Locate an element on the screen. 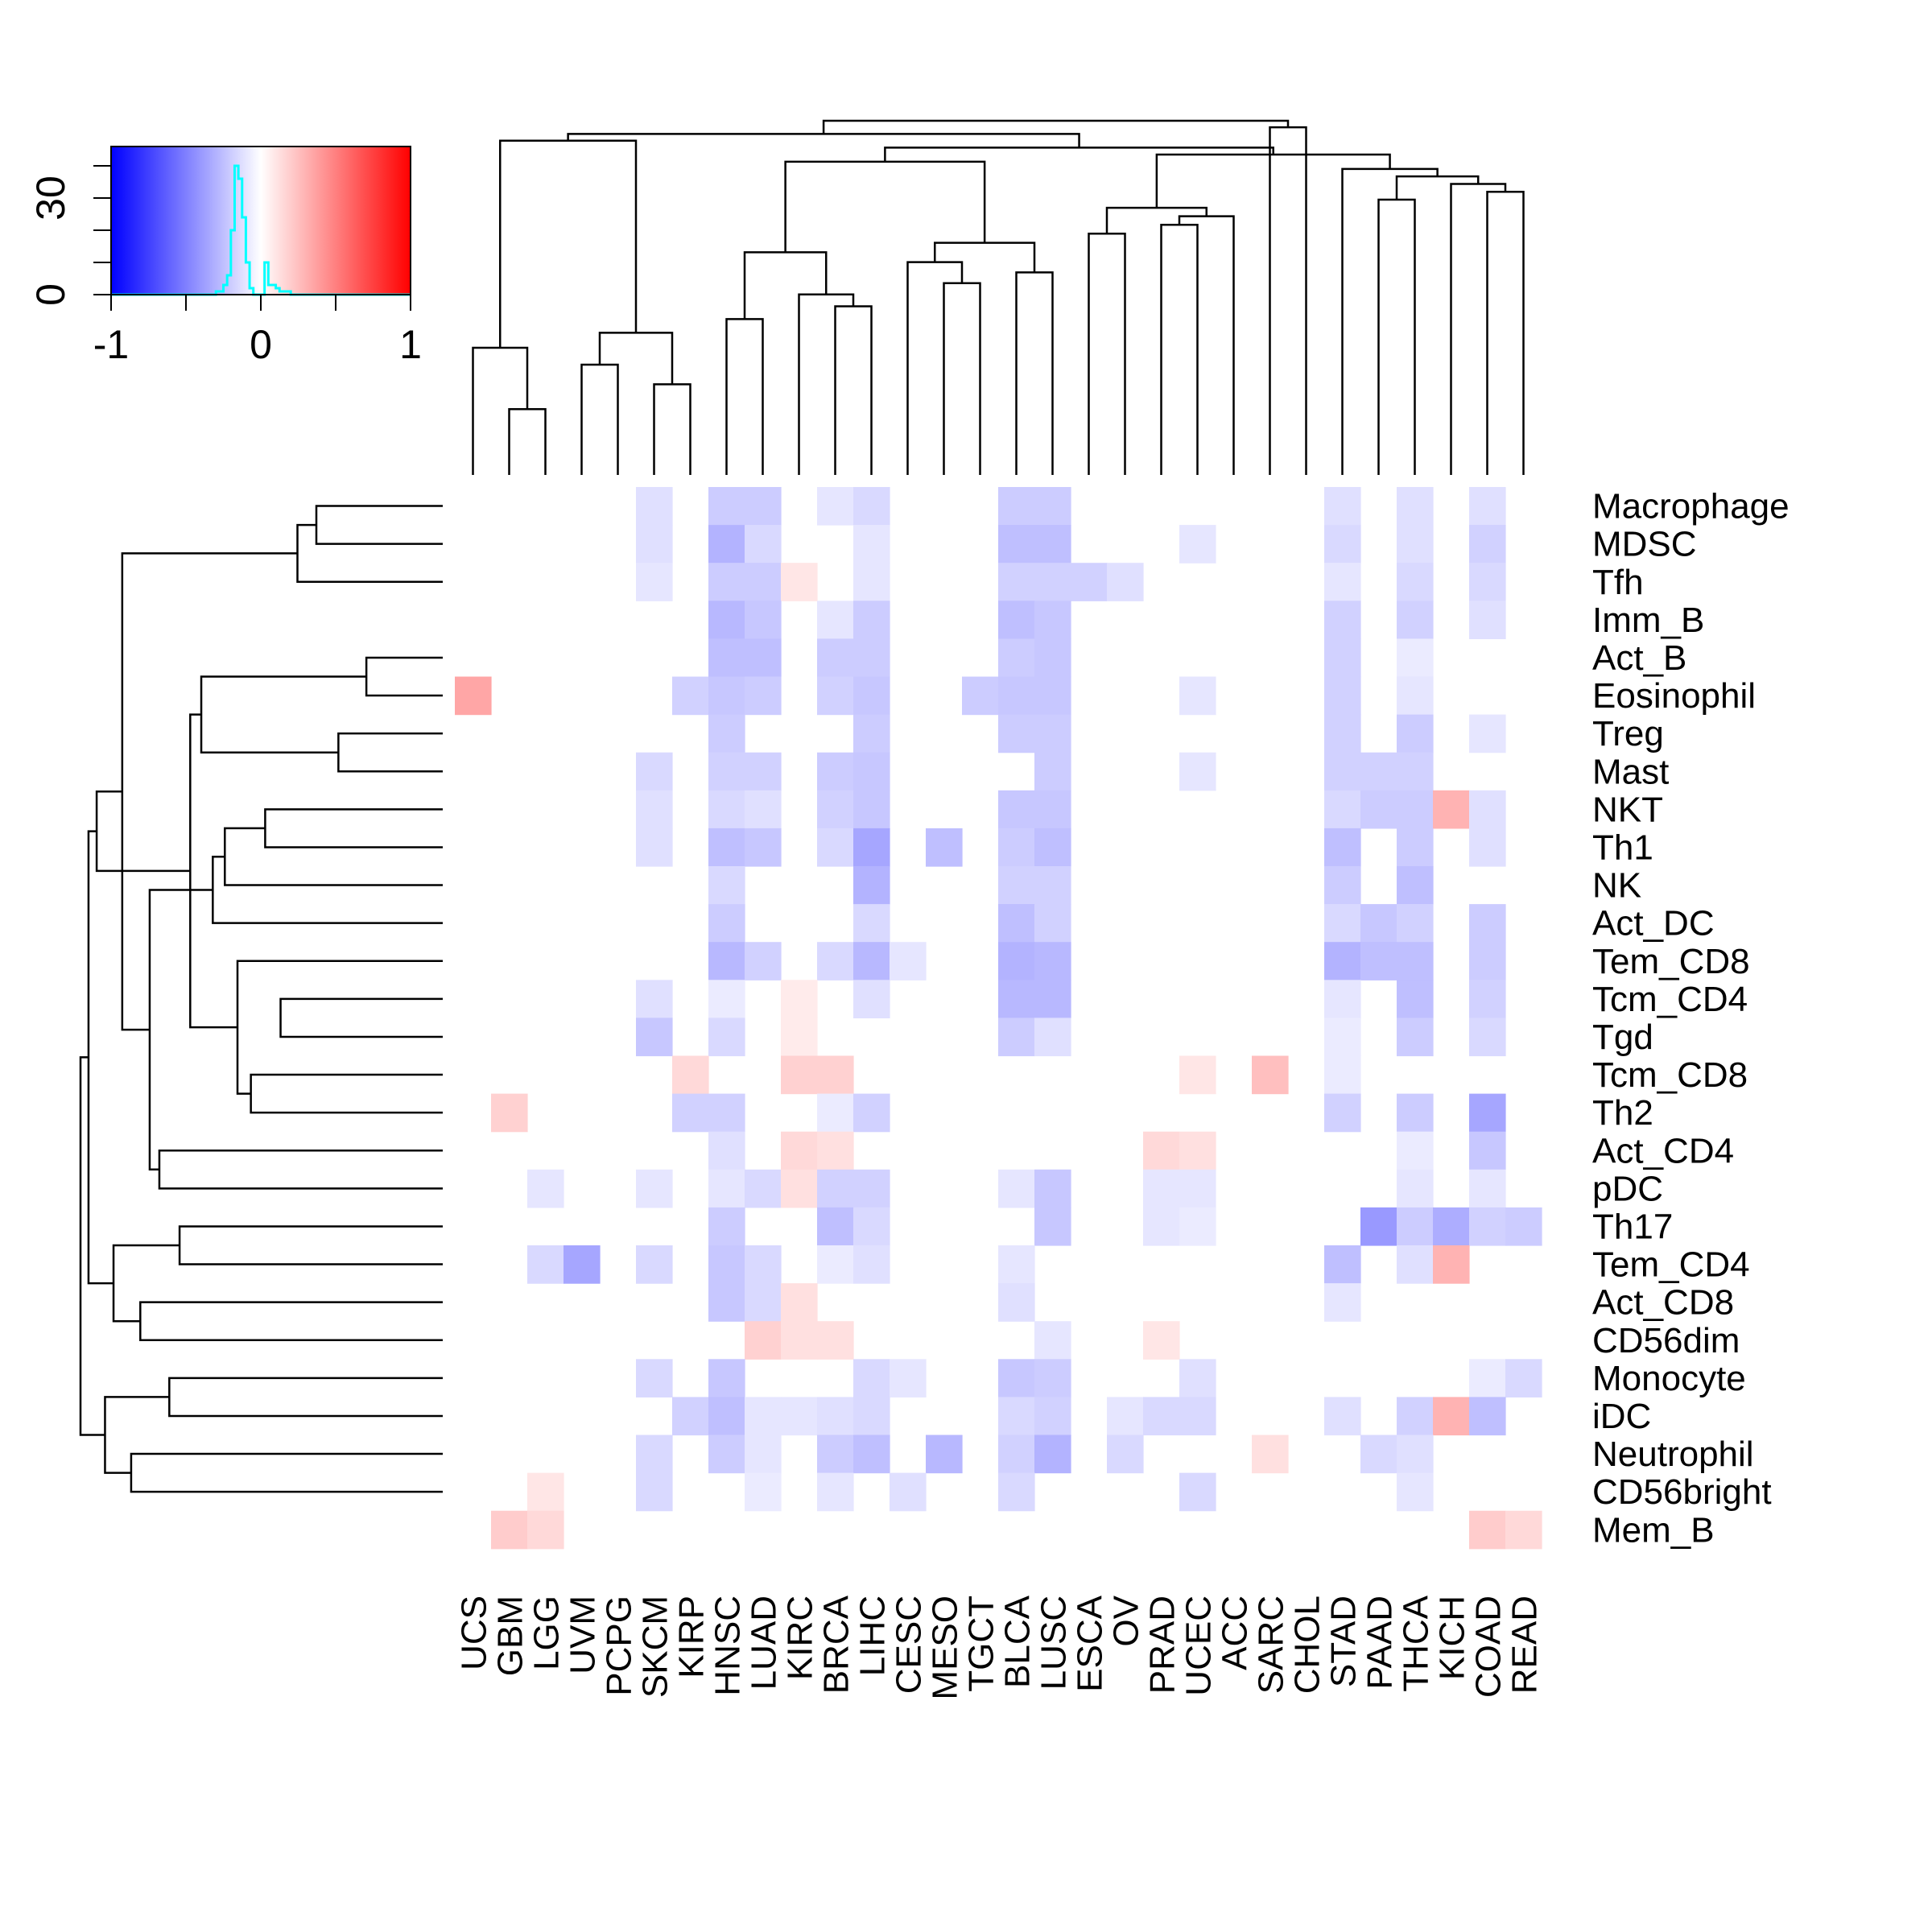  column-label: CESC is located at coordinates (909, 1645).